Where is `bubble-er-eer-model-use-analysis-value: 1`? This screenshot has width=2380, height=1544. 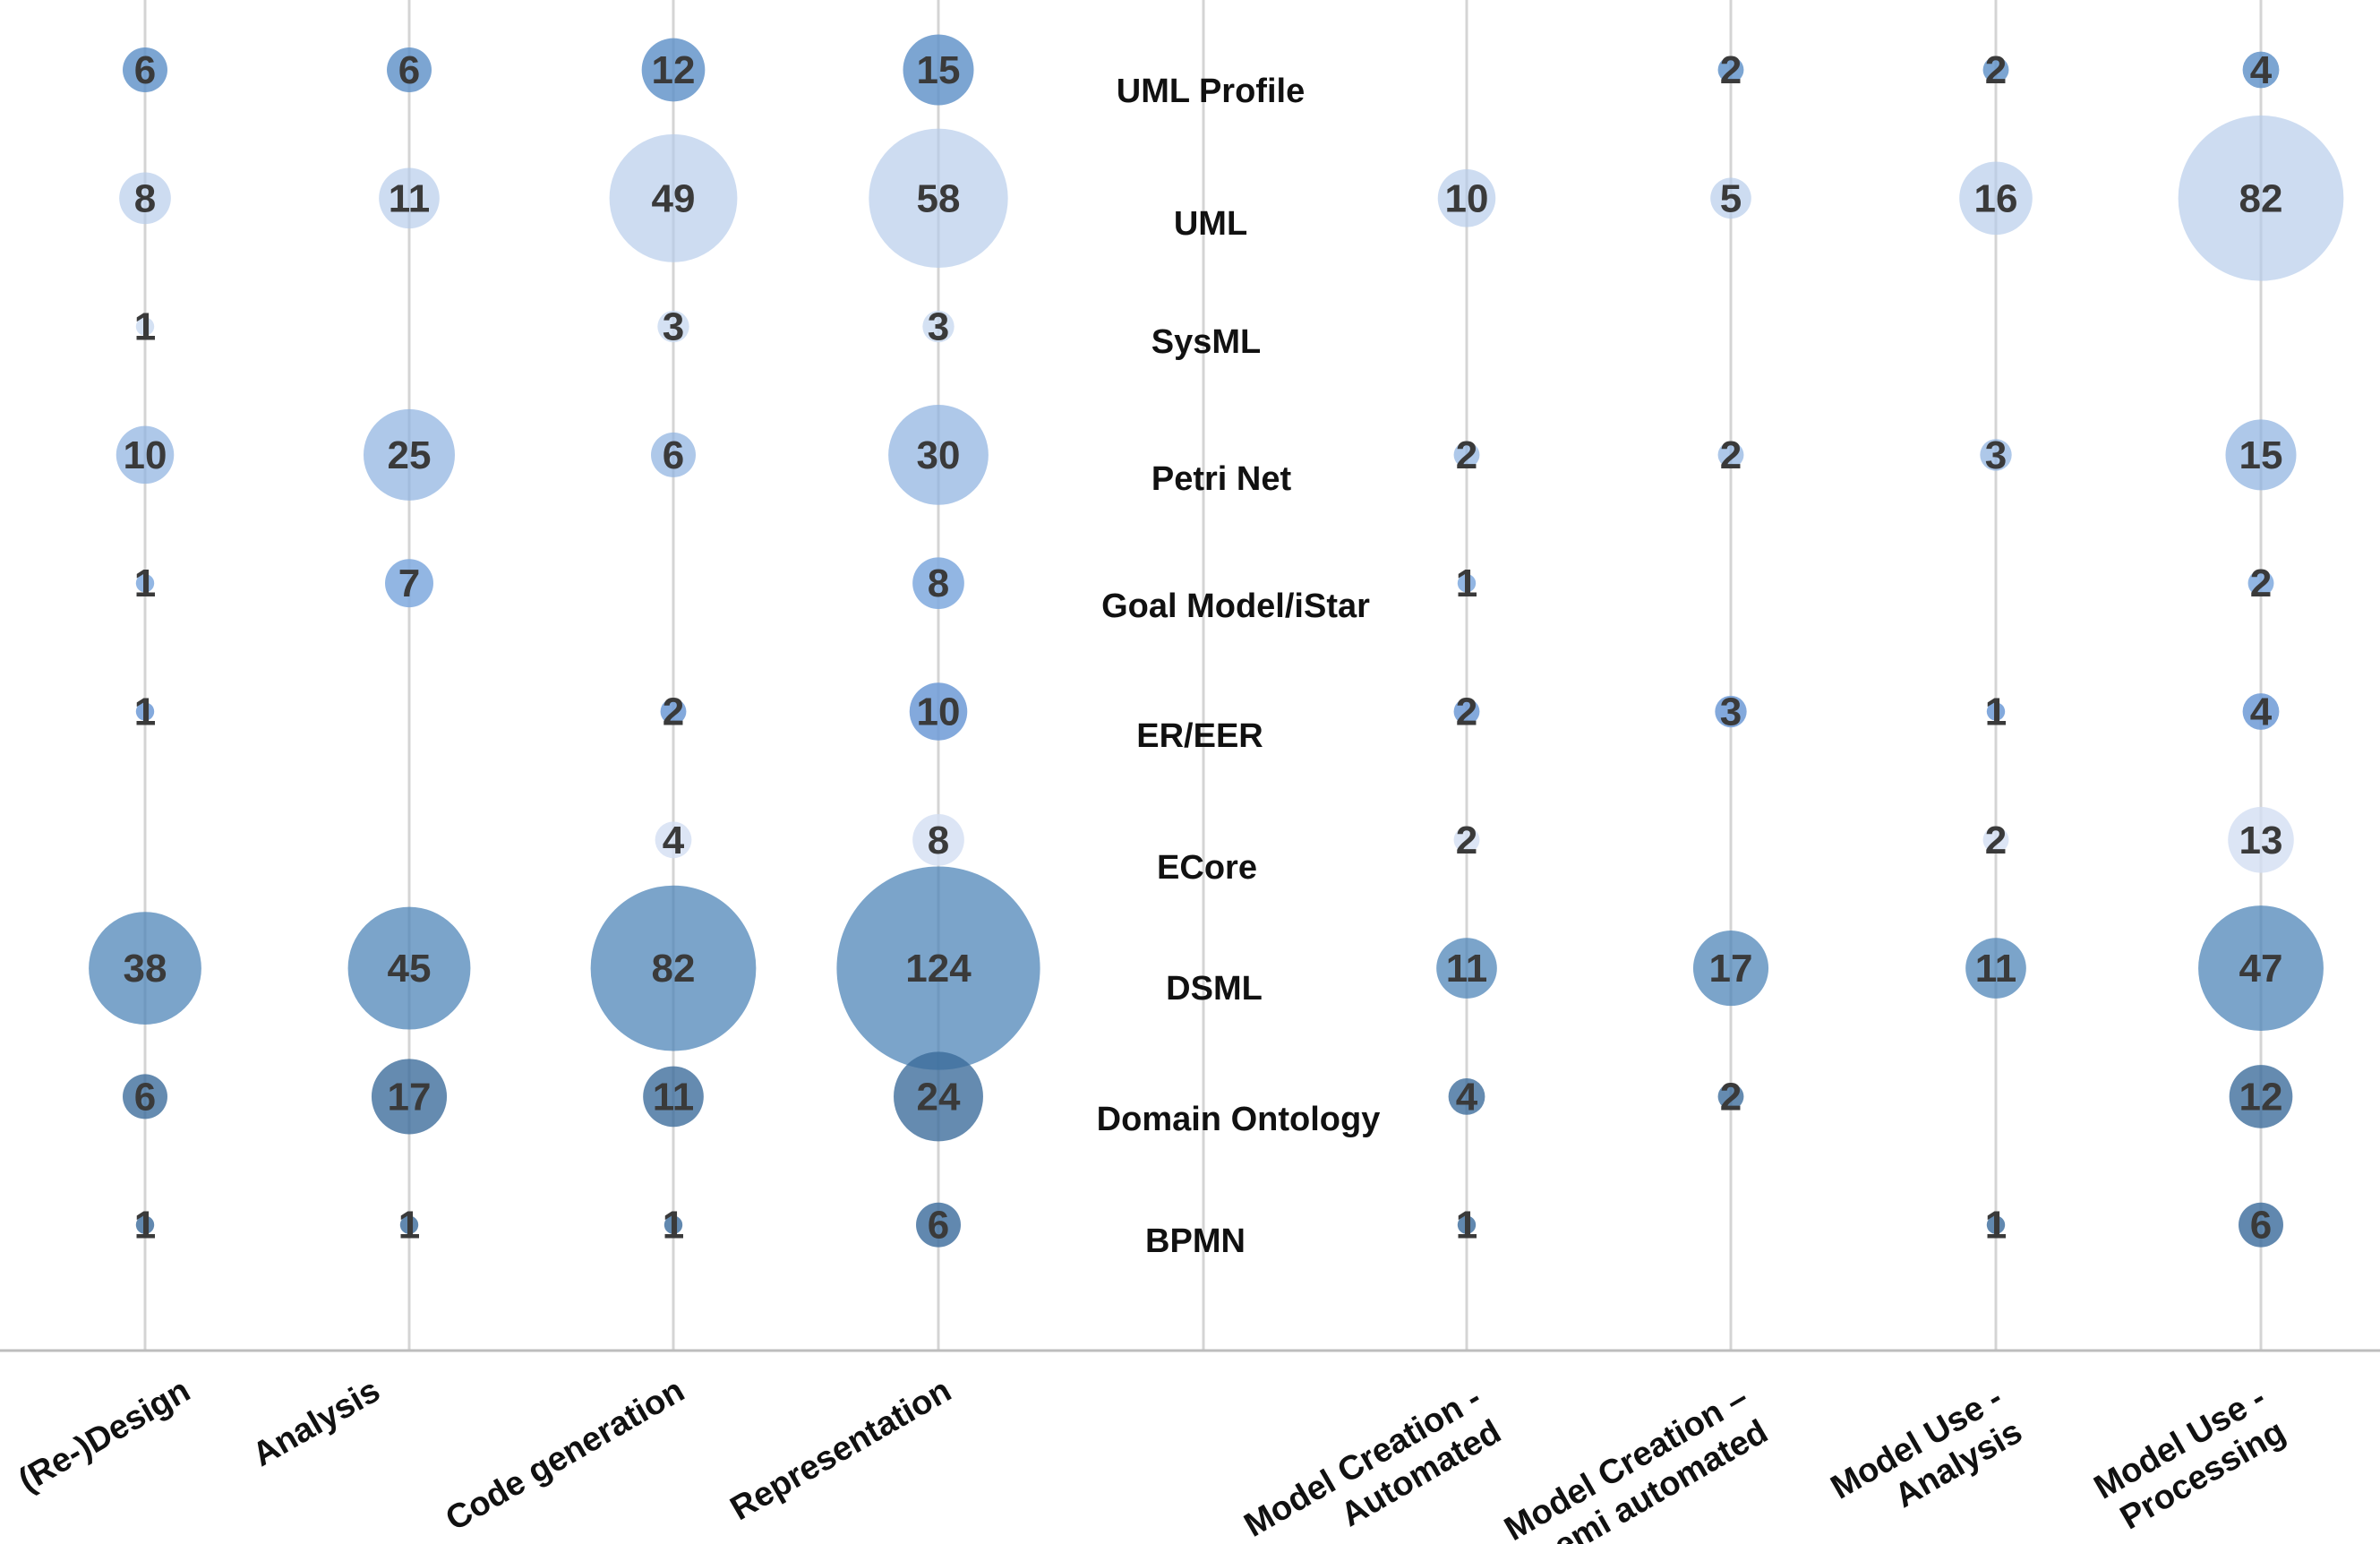
bubble-er-eer-model-use-analysis-value: 1 is located at coordinates (1996, 712).